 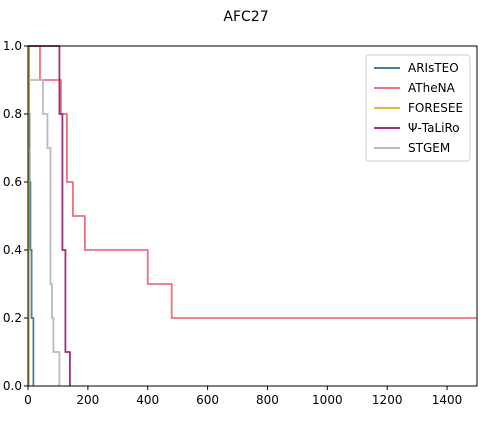 What do you see at coordinates (207, 400) in the screenshot?
I see `x-tick-label: 600` at bounding box center [207, 400].